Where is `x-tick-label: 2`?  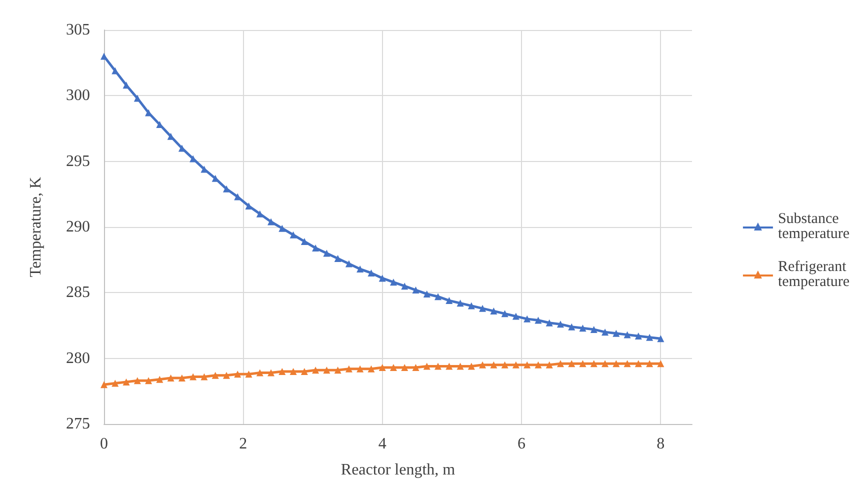
x-tick-label: 2 is located at coordinates (243, 444).